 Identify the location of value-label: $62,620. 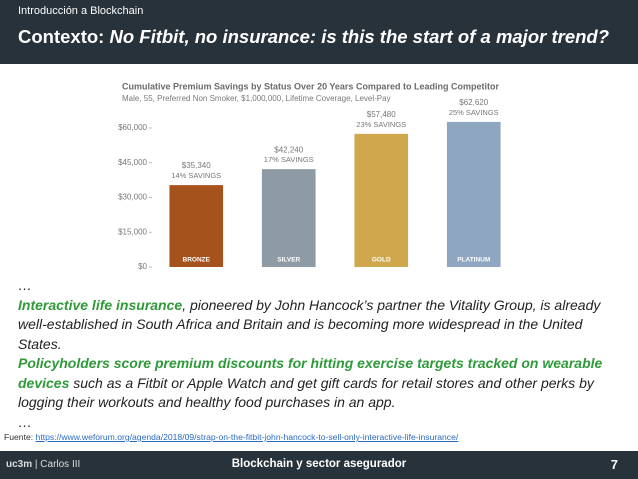
(473, 102).